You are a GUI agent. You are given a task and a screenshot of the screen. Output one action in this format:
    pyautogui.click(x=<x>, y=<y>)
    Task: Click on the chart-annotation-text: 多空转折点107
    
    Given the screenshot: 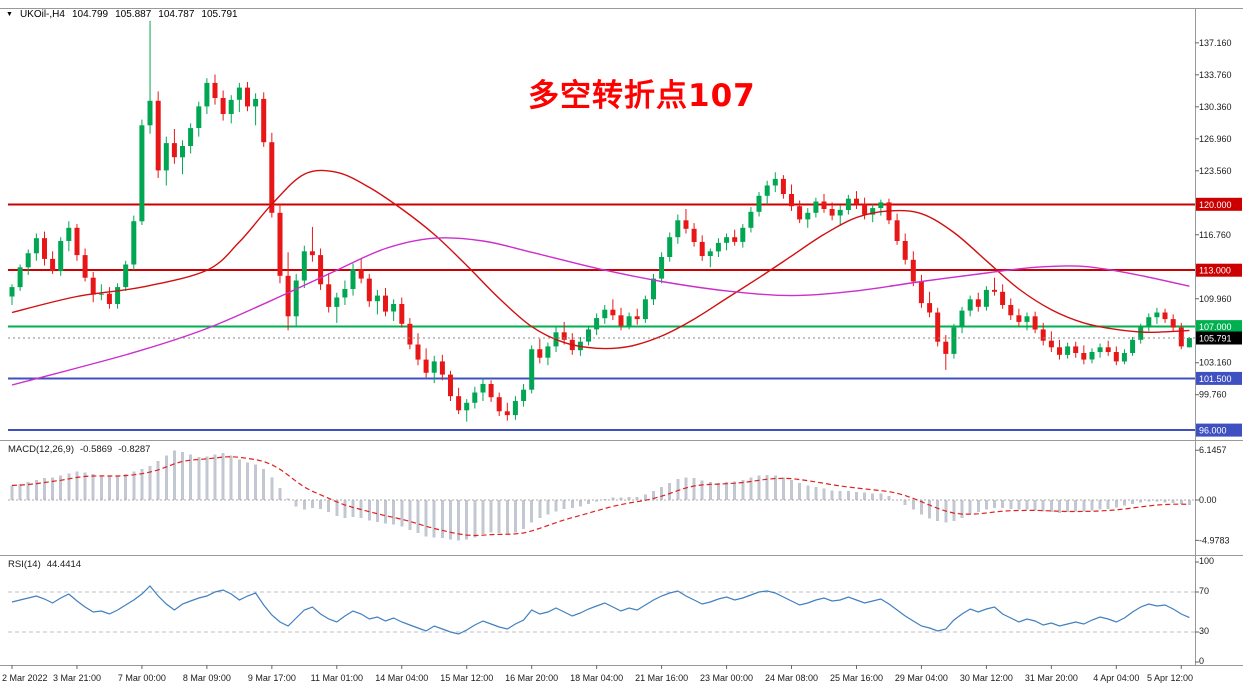 What is the action you would take?
    pyautogui.click(x=642, y=96)
    